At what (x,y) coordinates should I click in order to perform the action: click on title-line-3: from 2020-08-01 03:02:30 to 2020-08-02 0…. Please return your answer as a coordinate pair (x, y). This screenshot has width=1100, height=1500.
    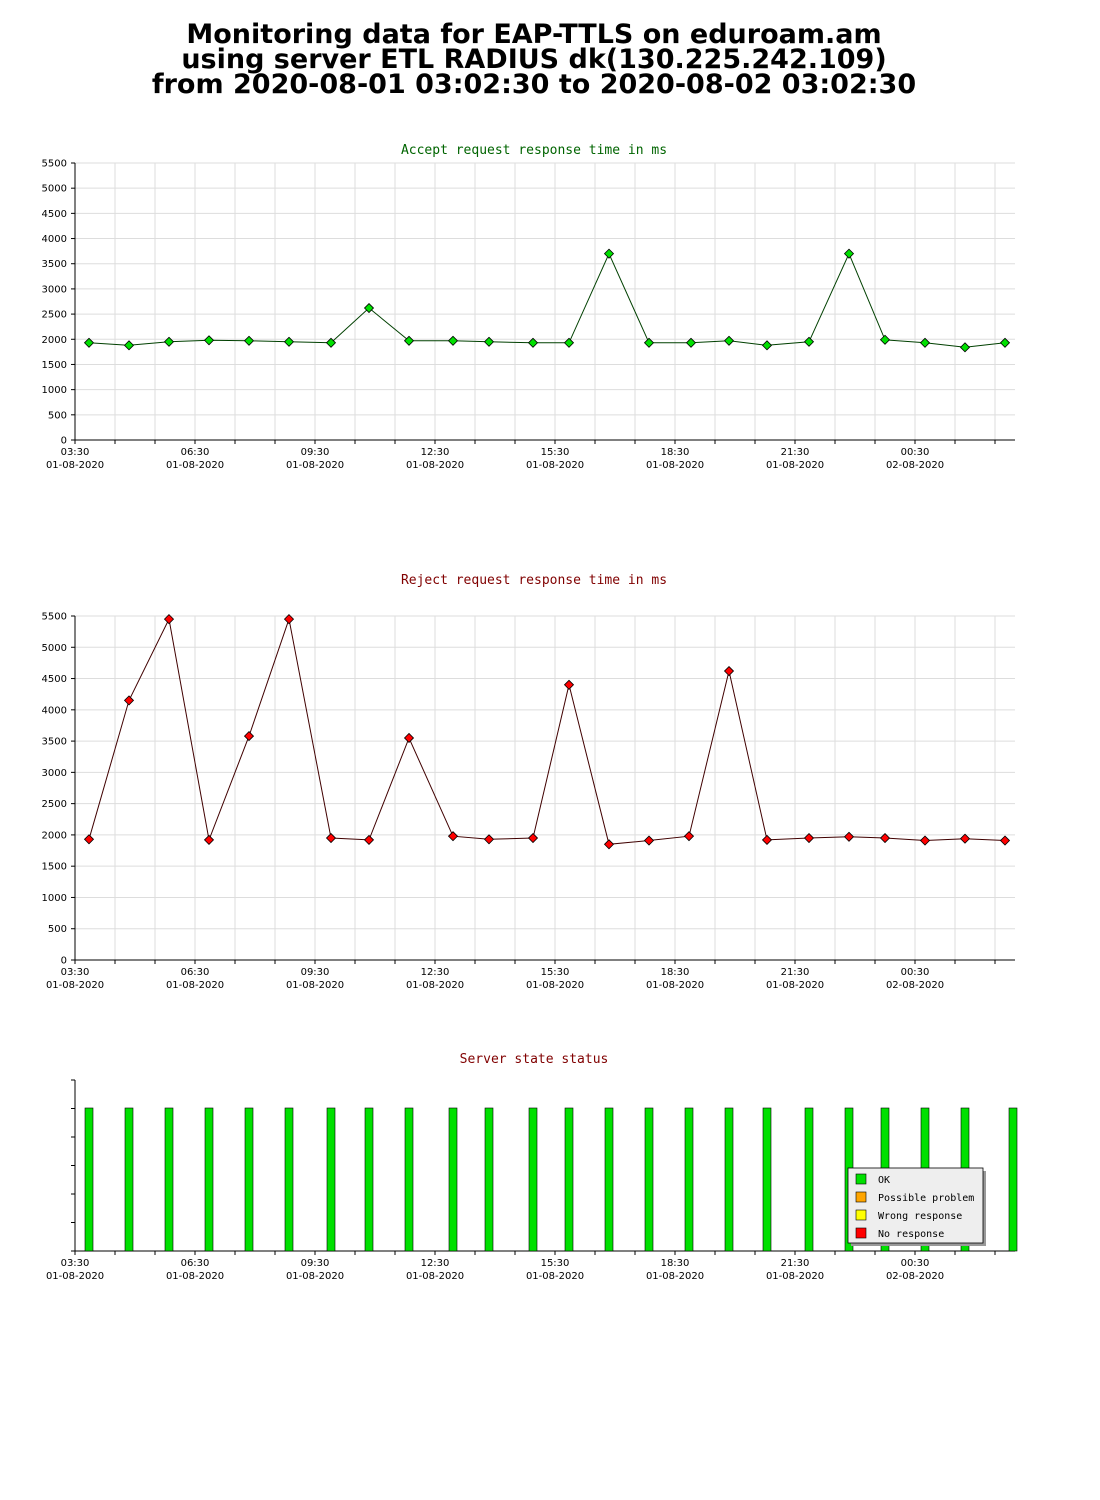
    Looking at the image, I should click on (534, 84).